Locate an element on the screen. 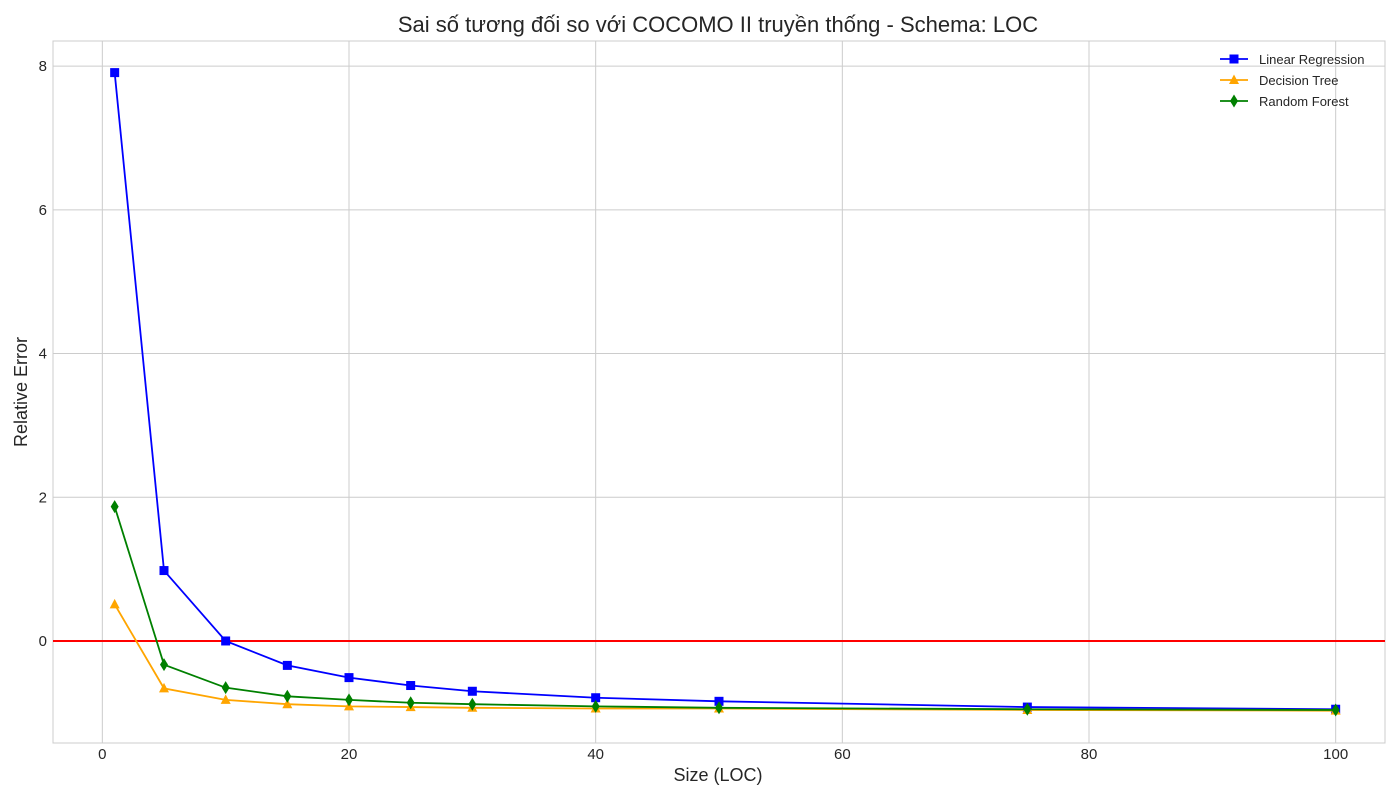  x-tick-label: 80 is located at coordinates (1089, 754).